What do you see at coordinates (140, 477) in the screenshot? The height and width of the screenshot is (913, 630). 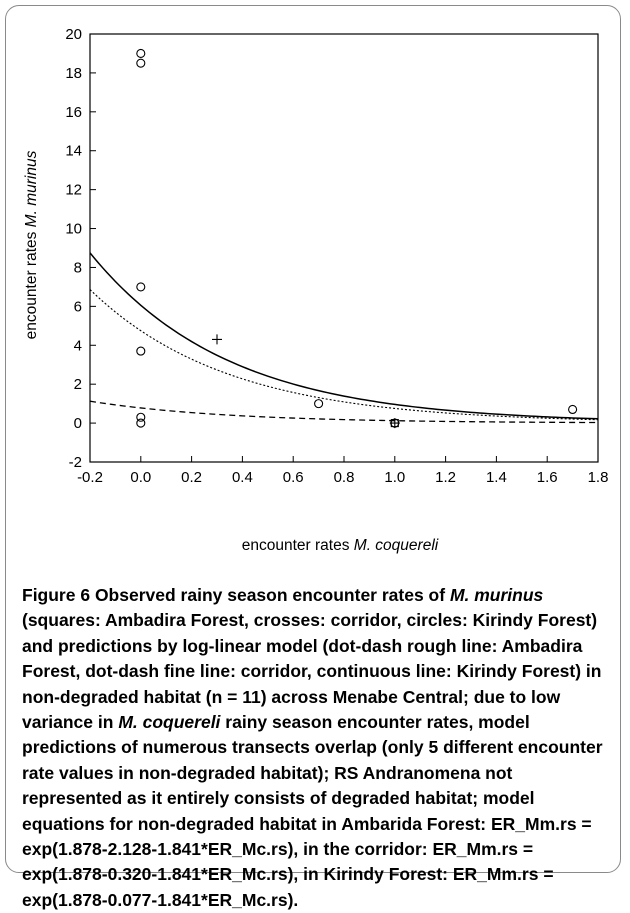 I see `x-tick-label: 0.0` at bounding box center [140, 477].